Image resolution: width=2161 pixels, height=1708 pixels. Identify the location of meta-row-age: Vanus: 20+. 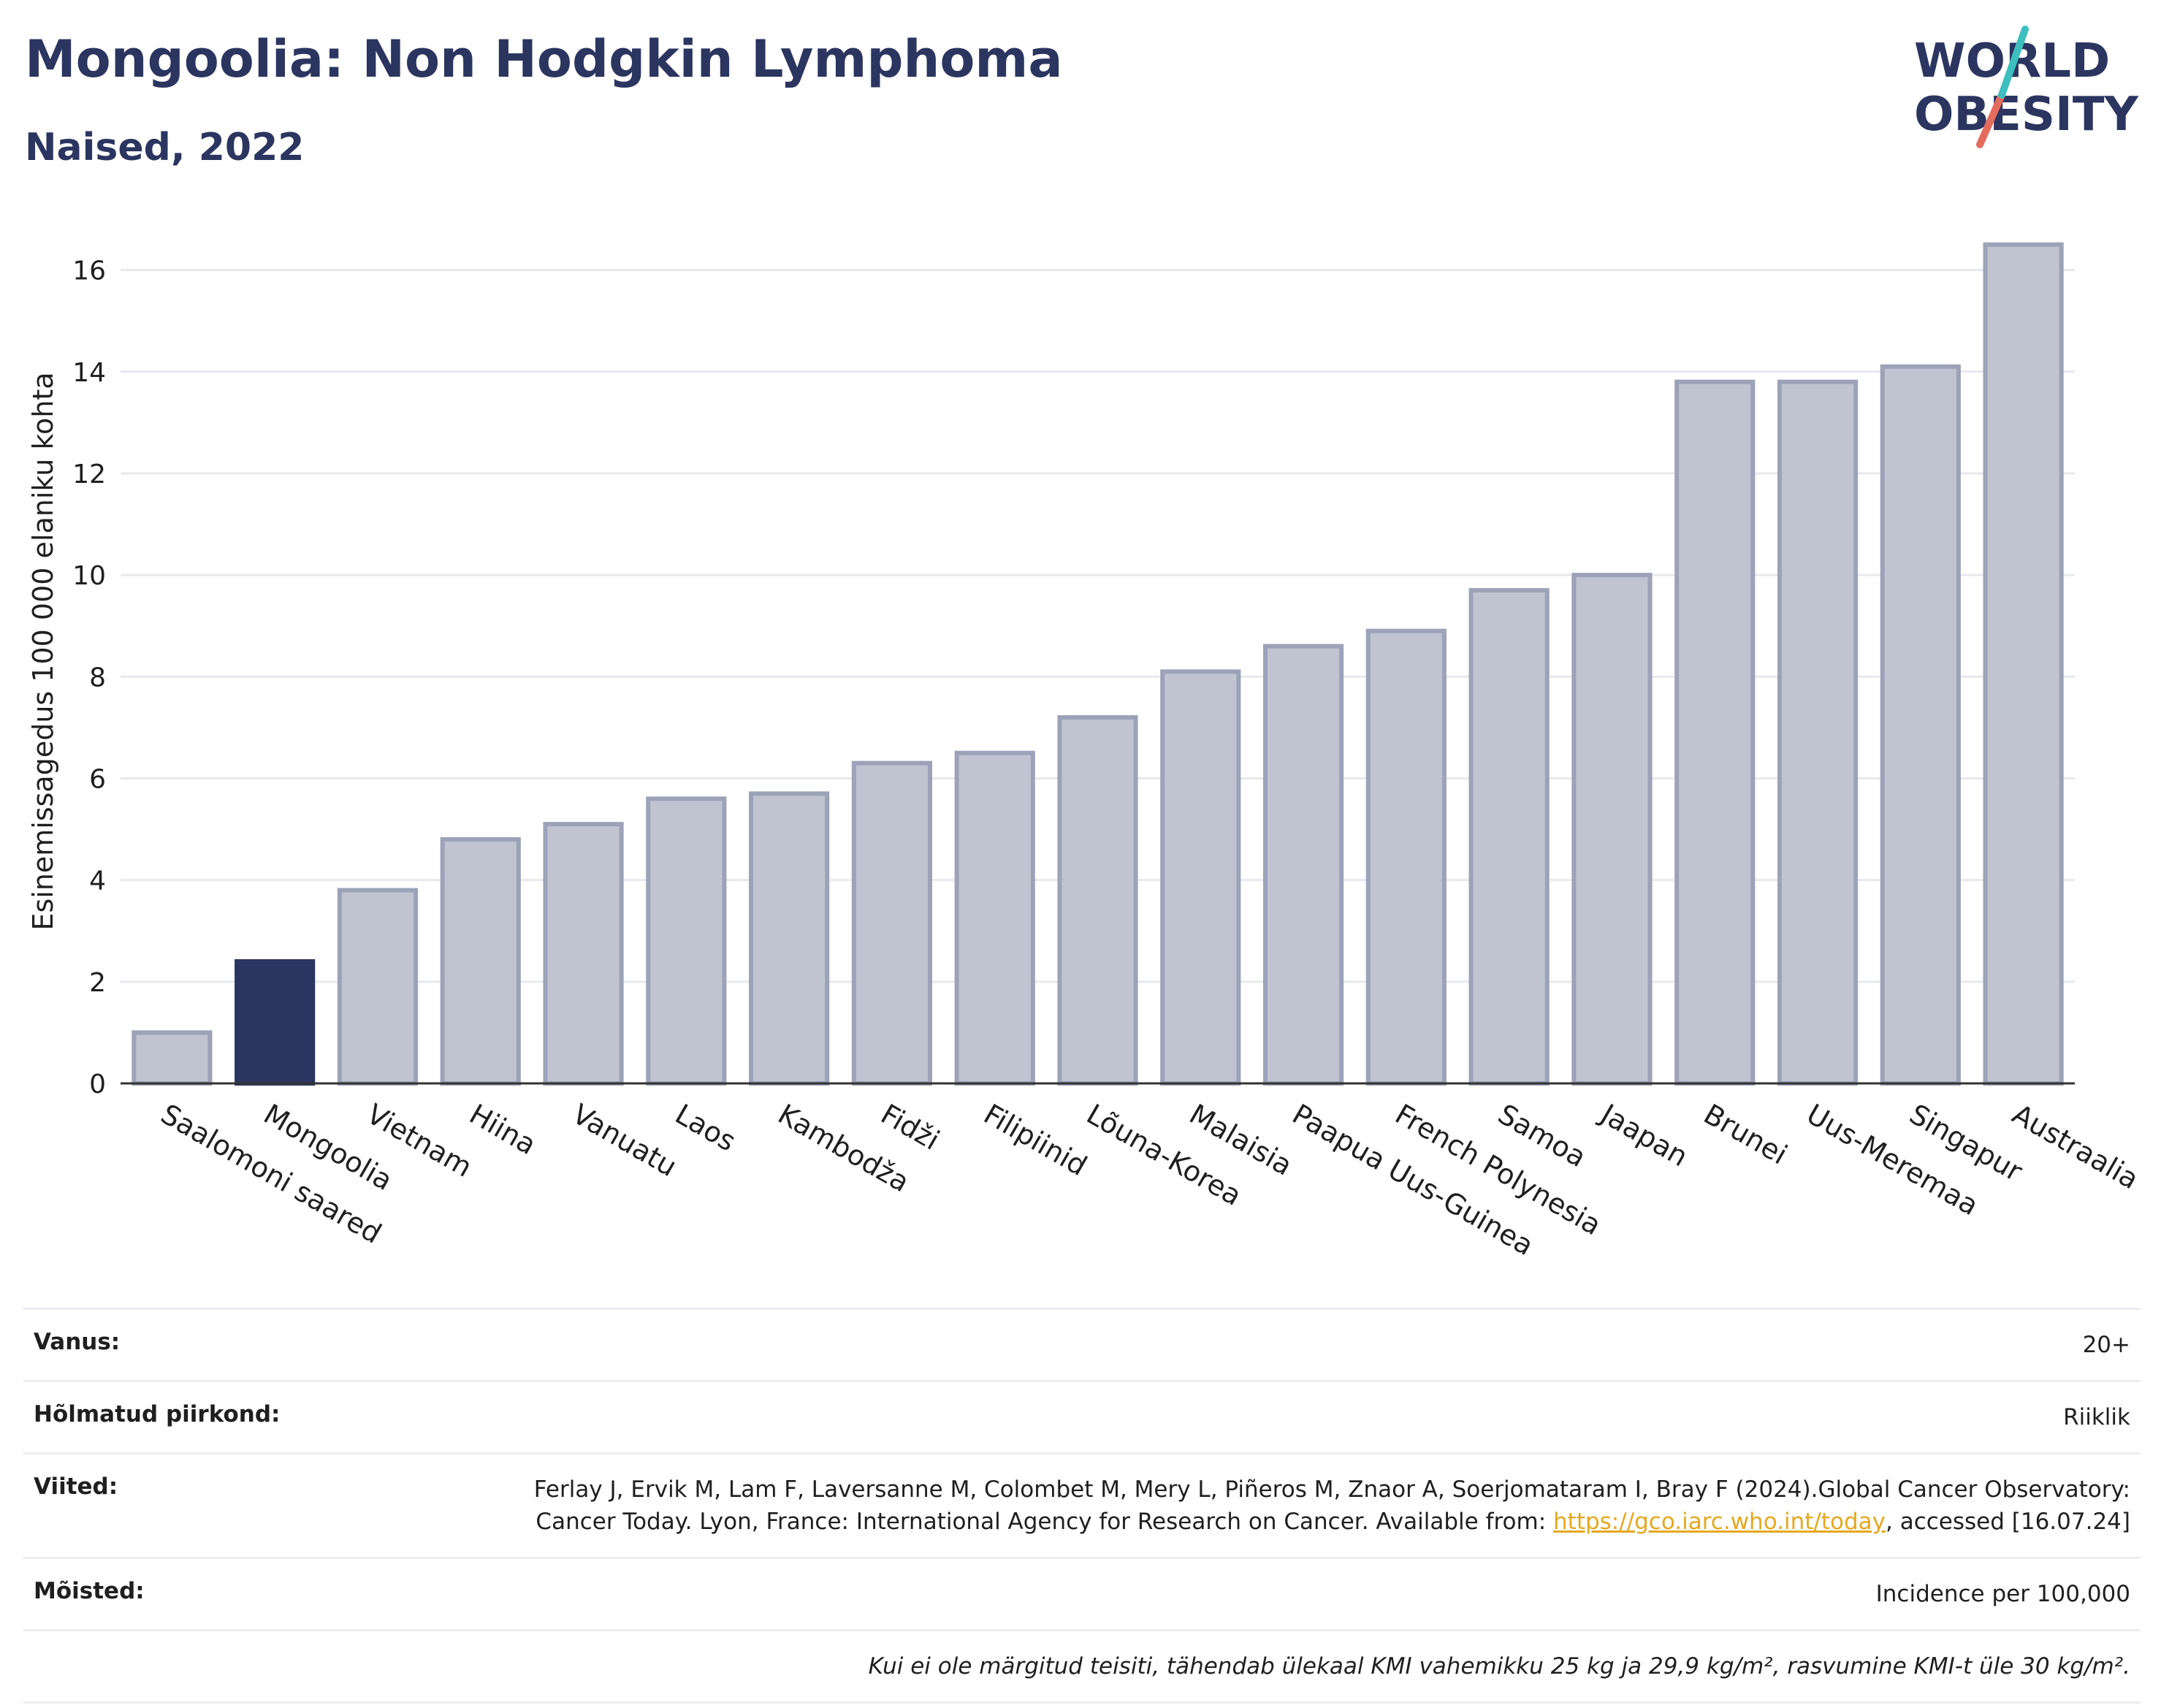
(1082, 1344).